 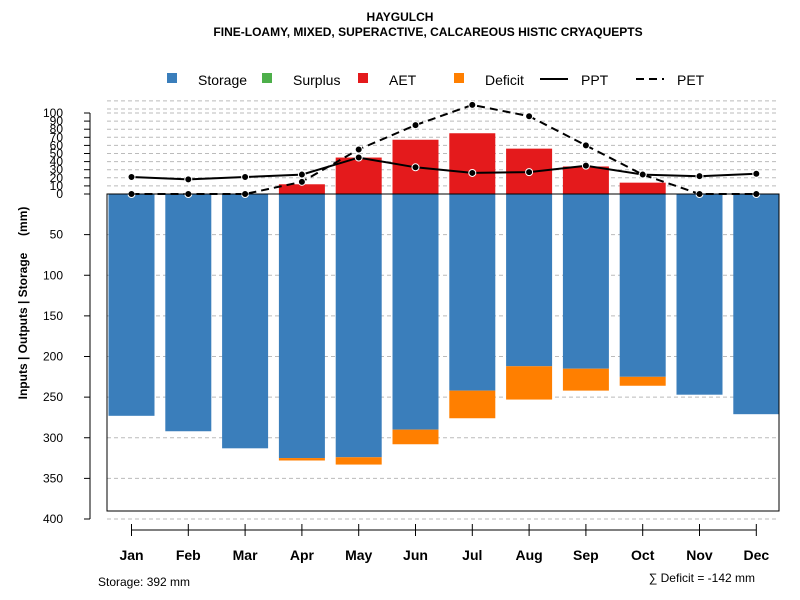 I want to click on y-tick-label: 90, so click(x=57, y=121).